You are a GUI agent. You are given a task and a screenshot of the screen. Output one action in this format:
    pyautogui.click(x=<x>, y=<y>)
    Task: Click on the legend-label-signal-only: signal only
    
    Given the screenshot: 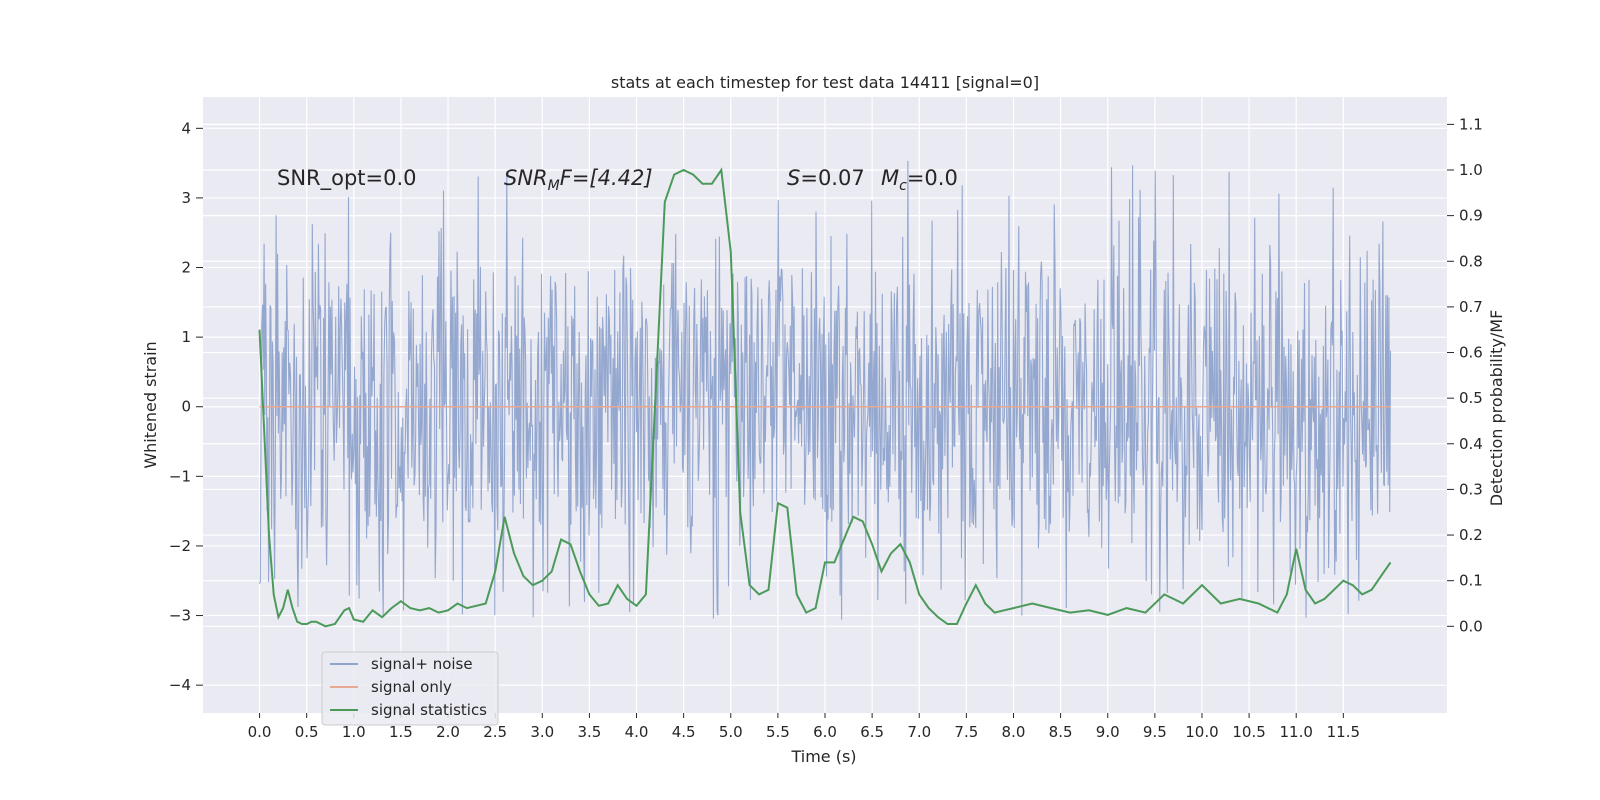 What is the action you would take?
    pyautogui.click(x=411, y=687)
    